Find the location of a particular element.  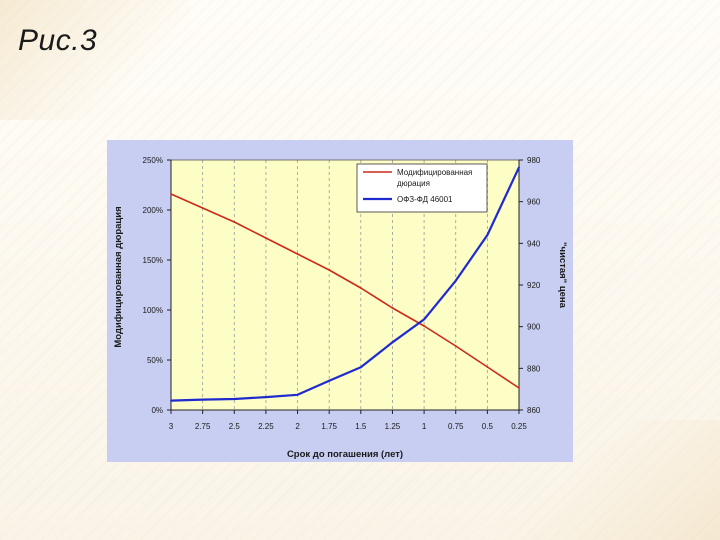

right-tick-label: 940 is located at coordinates (534, 243).